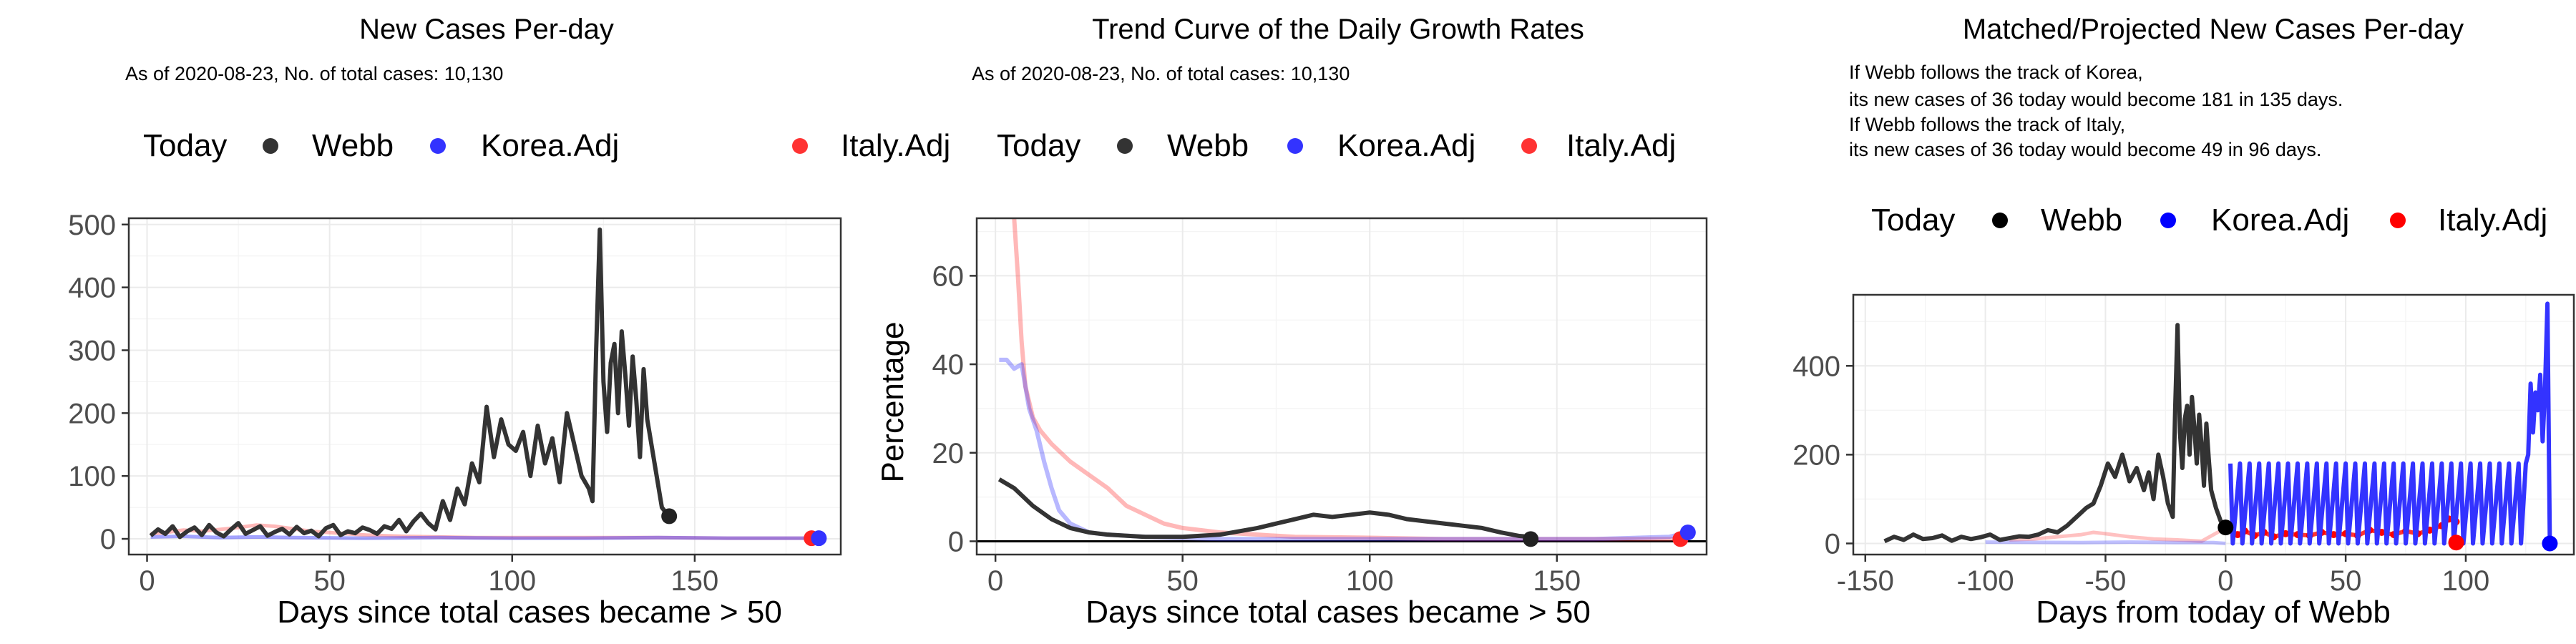  I want to click on chart-title: Trend Curve of the Daily Growth Rates, so click(1338, 29).